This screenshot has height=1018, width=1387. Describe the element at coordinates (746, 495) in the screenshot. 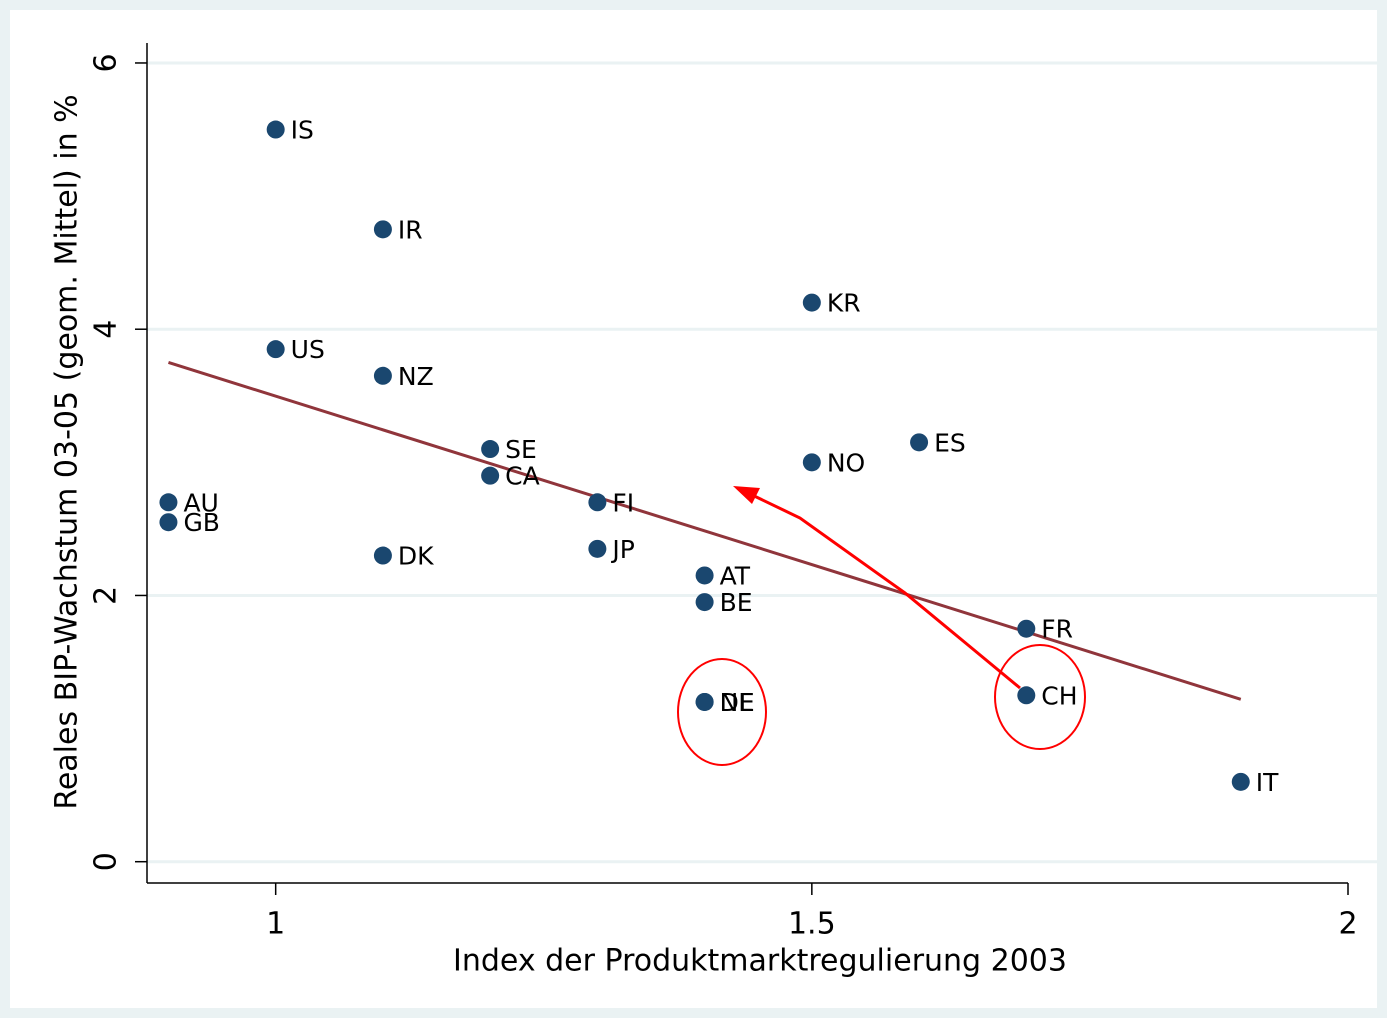

I see `arrow-head` at that location.